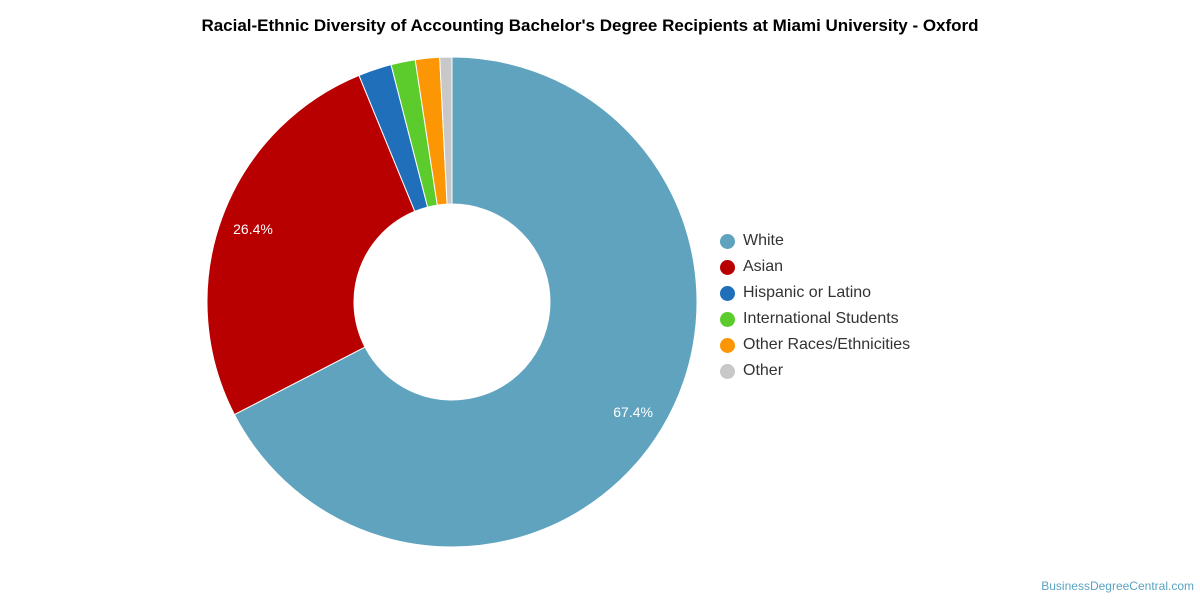 Image resolution: width=1200 pixels, height=600 pixels. Describe the element at coordinates (1117, 586) in the screenshot. I see `source-credit: BusinessDegreeCentral.com` at that location.